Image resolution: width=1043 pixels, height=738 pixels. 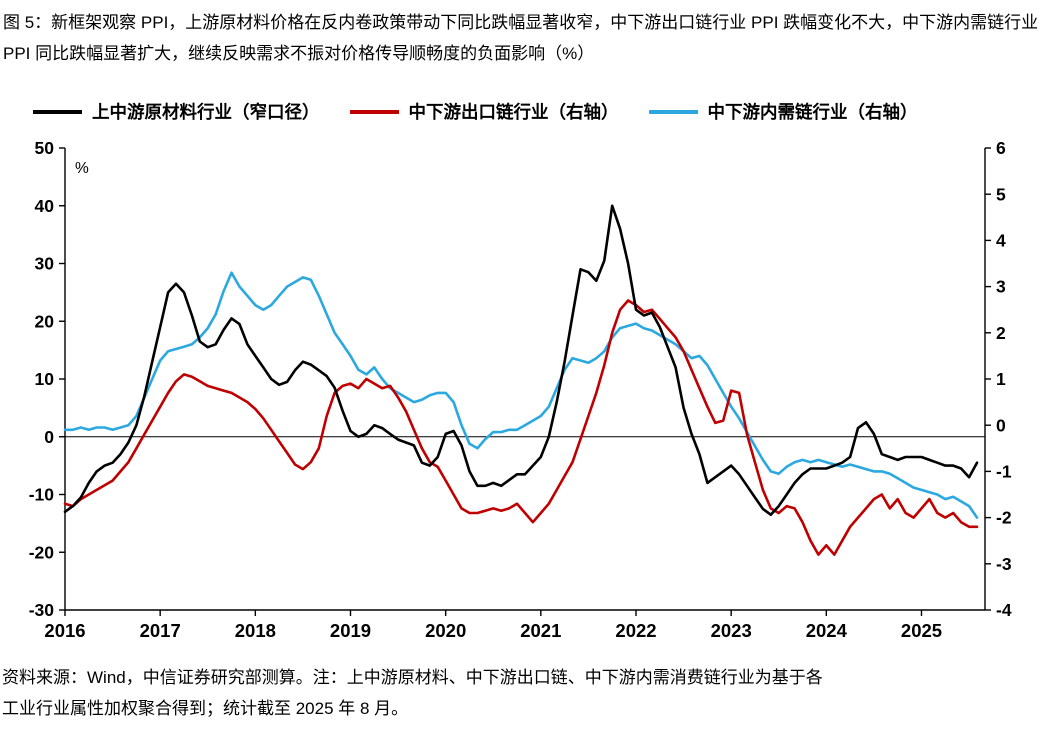 What do you see at coordinates (1001, 287) in the screenshot?
I see `right-axis-tick-label: 3` at bounding box center [1001, 287].